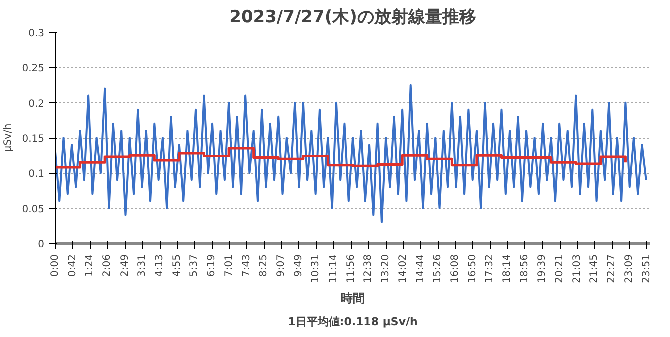  I want to click on y-tick-label: 0.2, so click(36, 104).